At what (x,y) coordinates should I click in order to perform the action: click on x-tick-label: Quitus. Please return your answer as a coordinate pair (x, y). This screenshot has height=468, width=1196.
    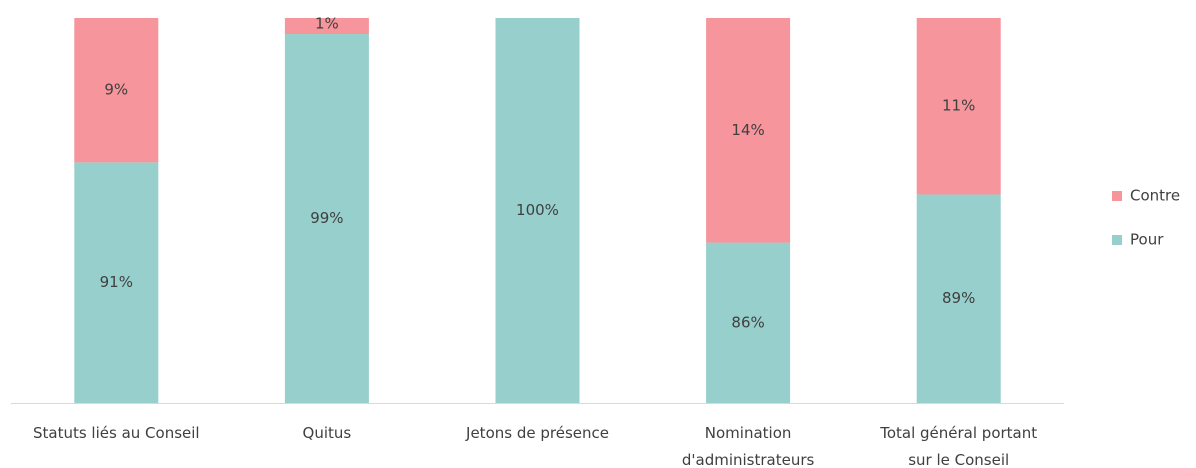
    Looking at the image, I should click on (327, 433).